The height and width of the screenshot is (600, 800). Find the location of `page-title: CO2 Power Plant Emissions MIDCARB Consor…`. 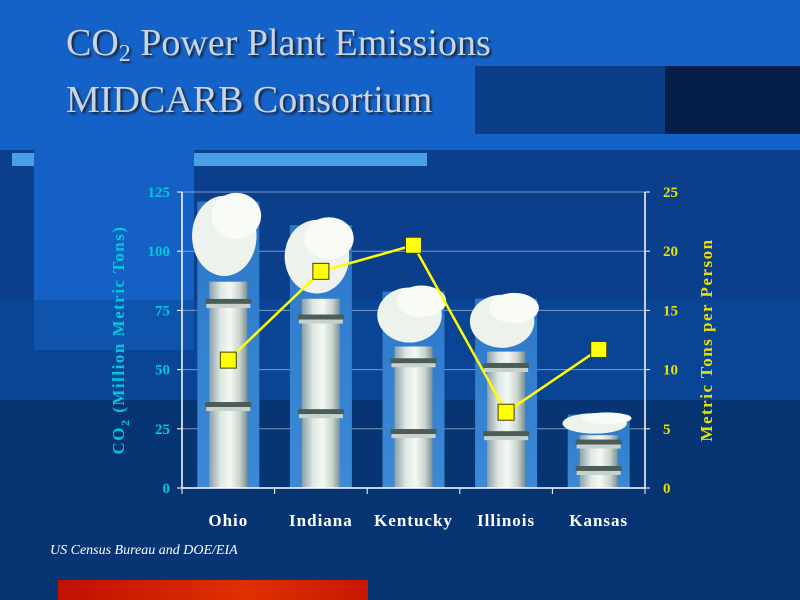

page-title: CO2 Power Plant Emissions MIDCARB Consor… is located at coordinates (278, 71).